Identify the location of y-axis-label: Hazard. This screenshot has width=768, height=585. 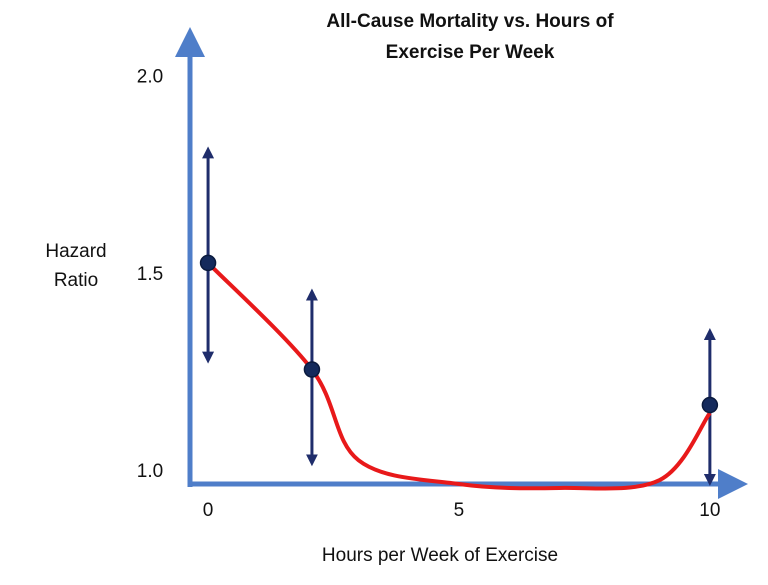
(75, 251).